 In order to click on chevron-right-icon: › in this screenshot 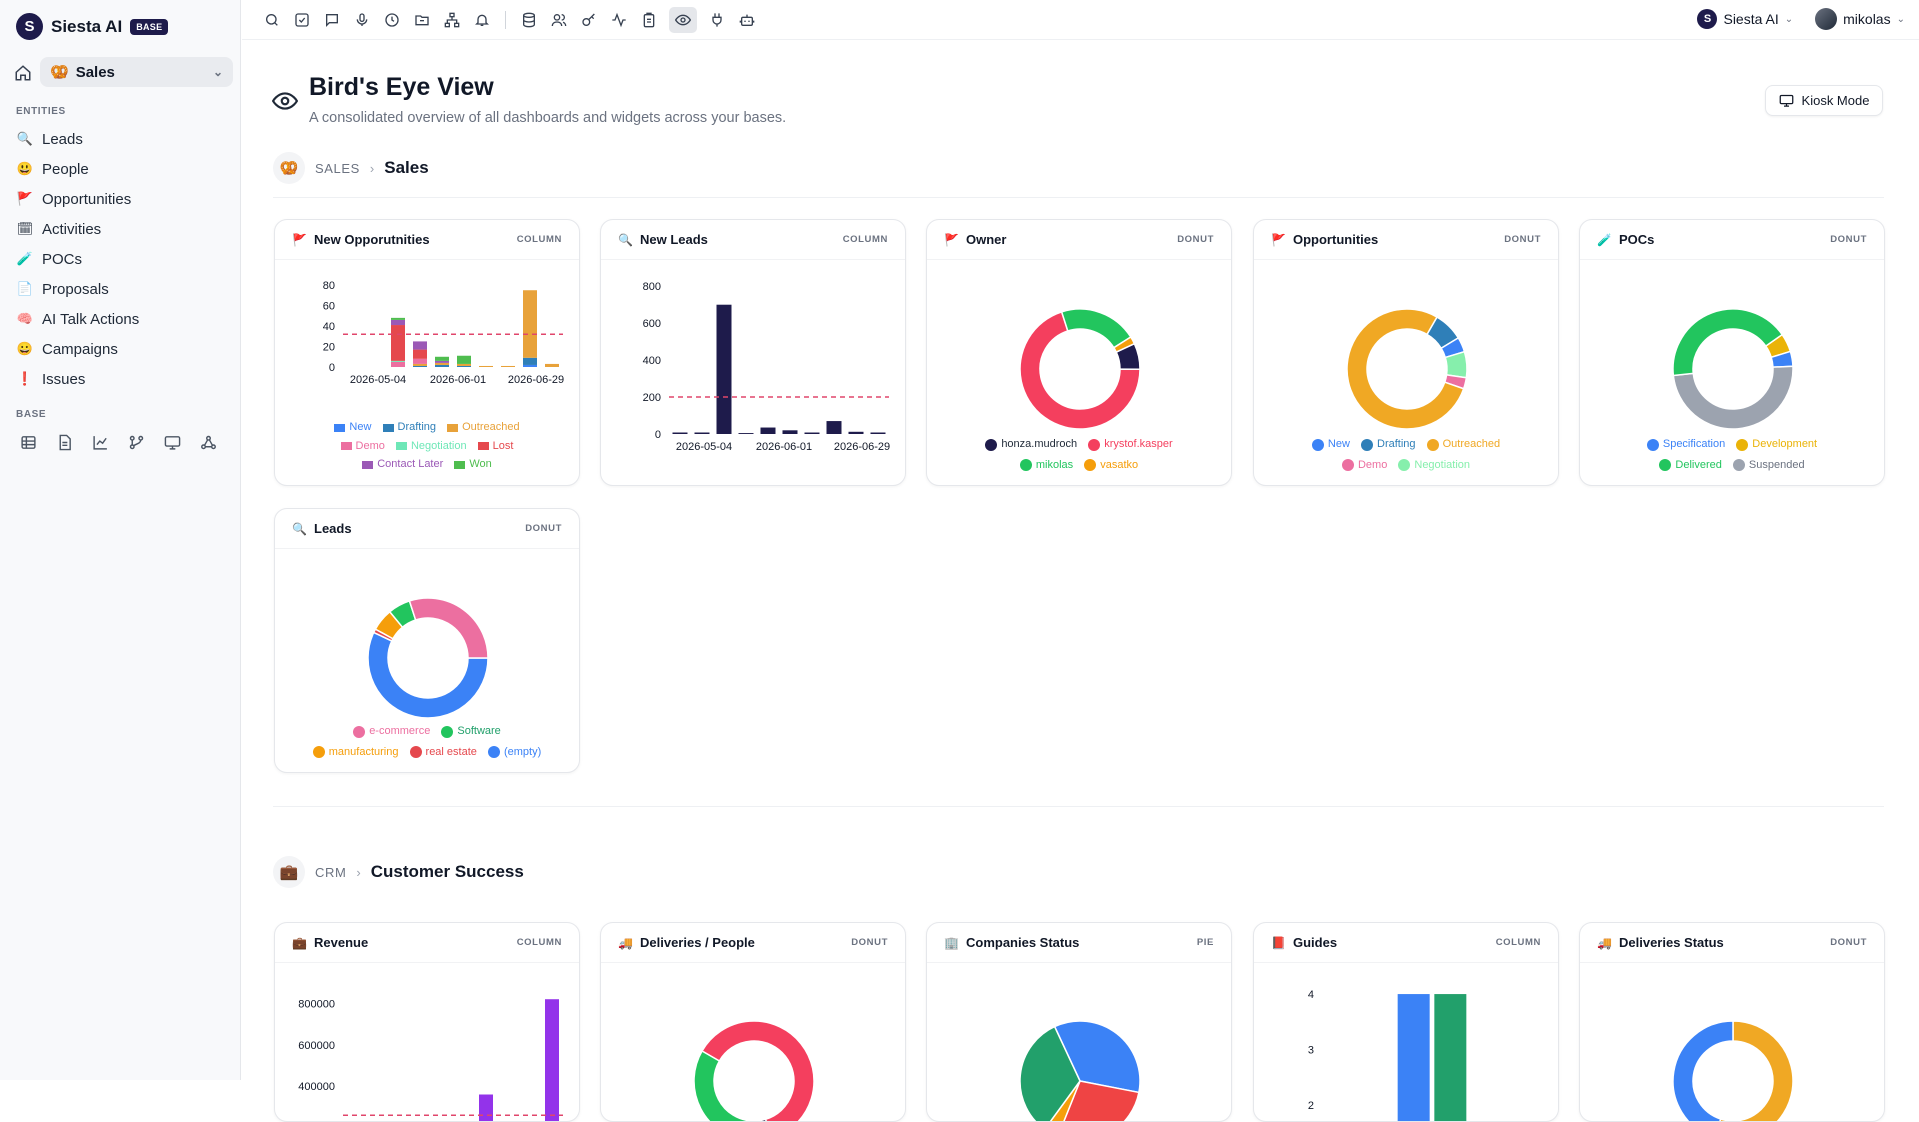, I will do `click(358, 872)`.